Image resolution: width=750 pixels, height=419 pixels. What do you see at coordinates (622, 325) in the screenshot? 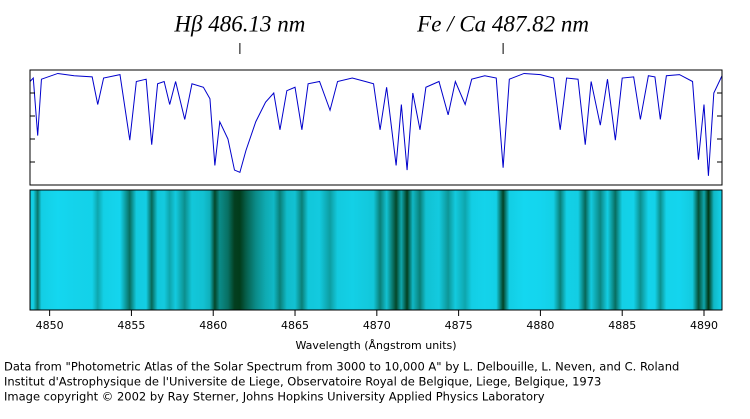
I see `x-tick-label: 4885` at bounding box center [622, 325].